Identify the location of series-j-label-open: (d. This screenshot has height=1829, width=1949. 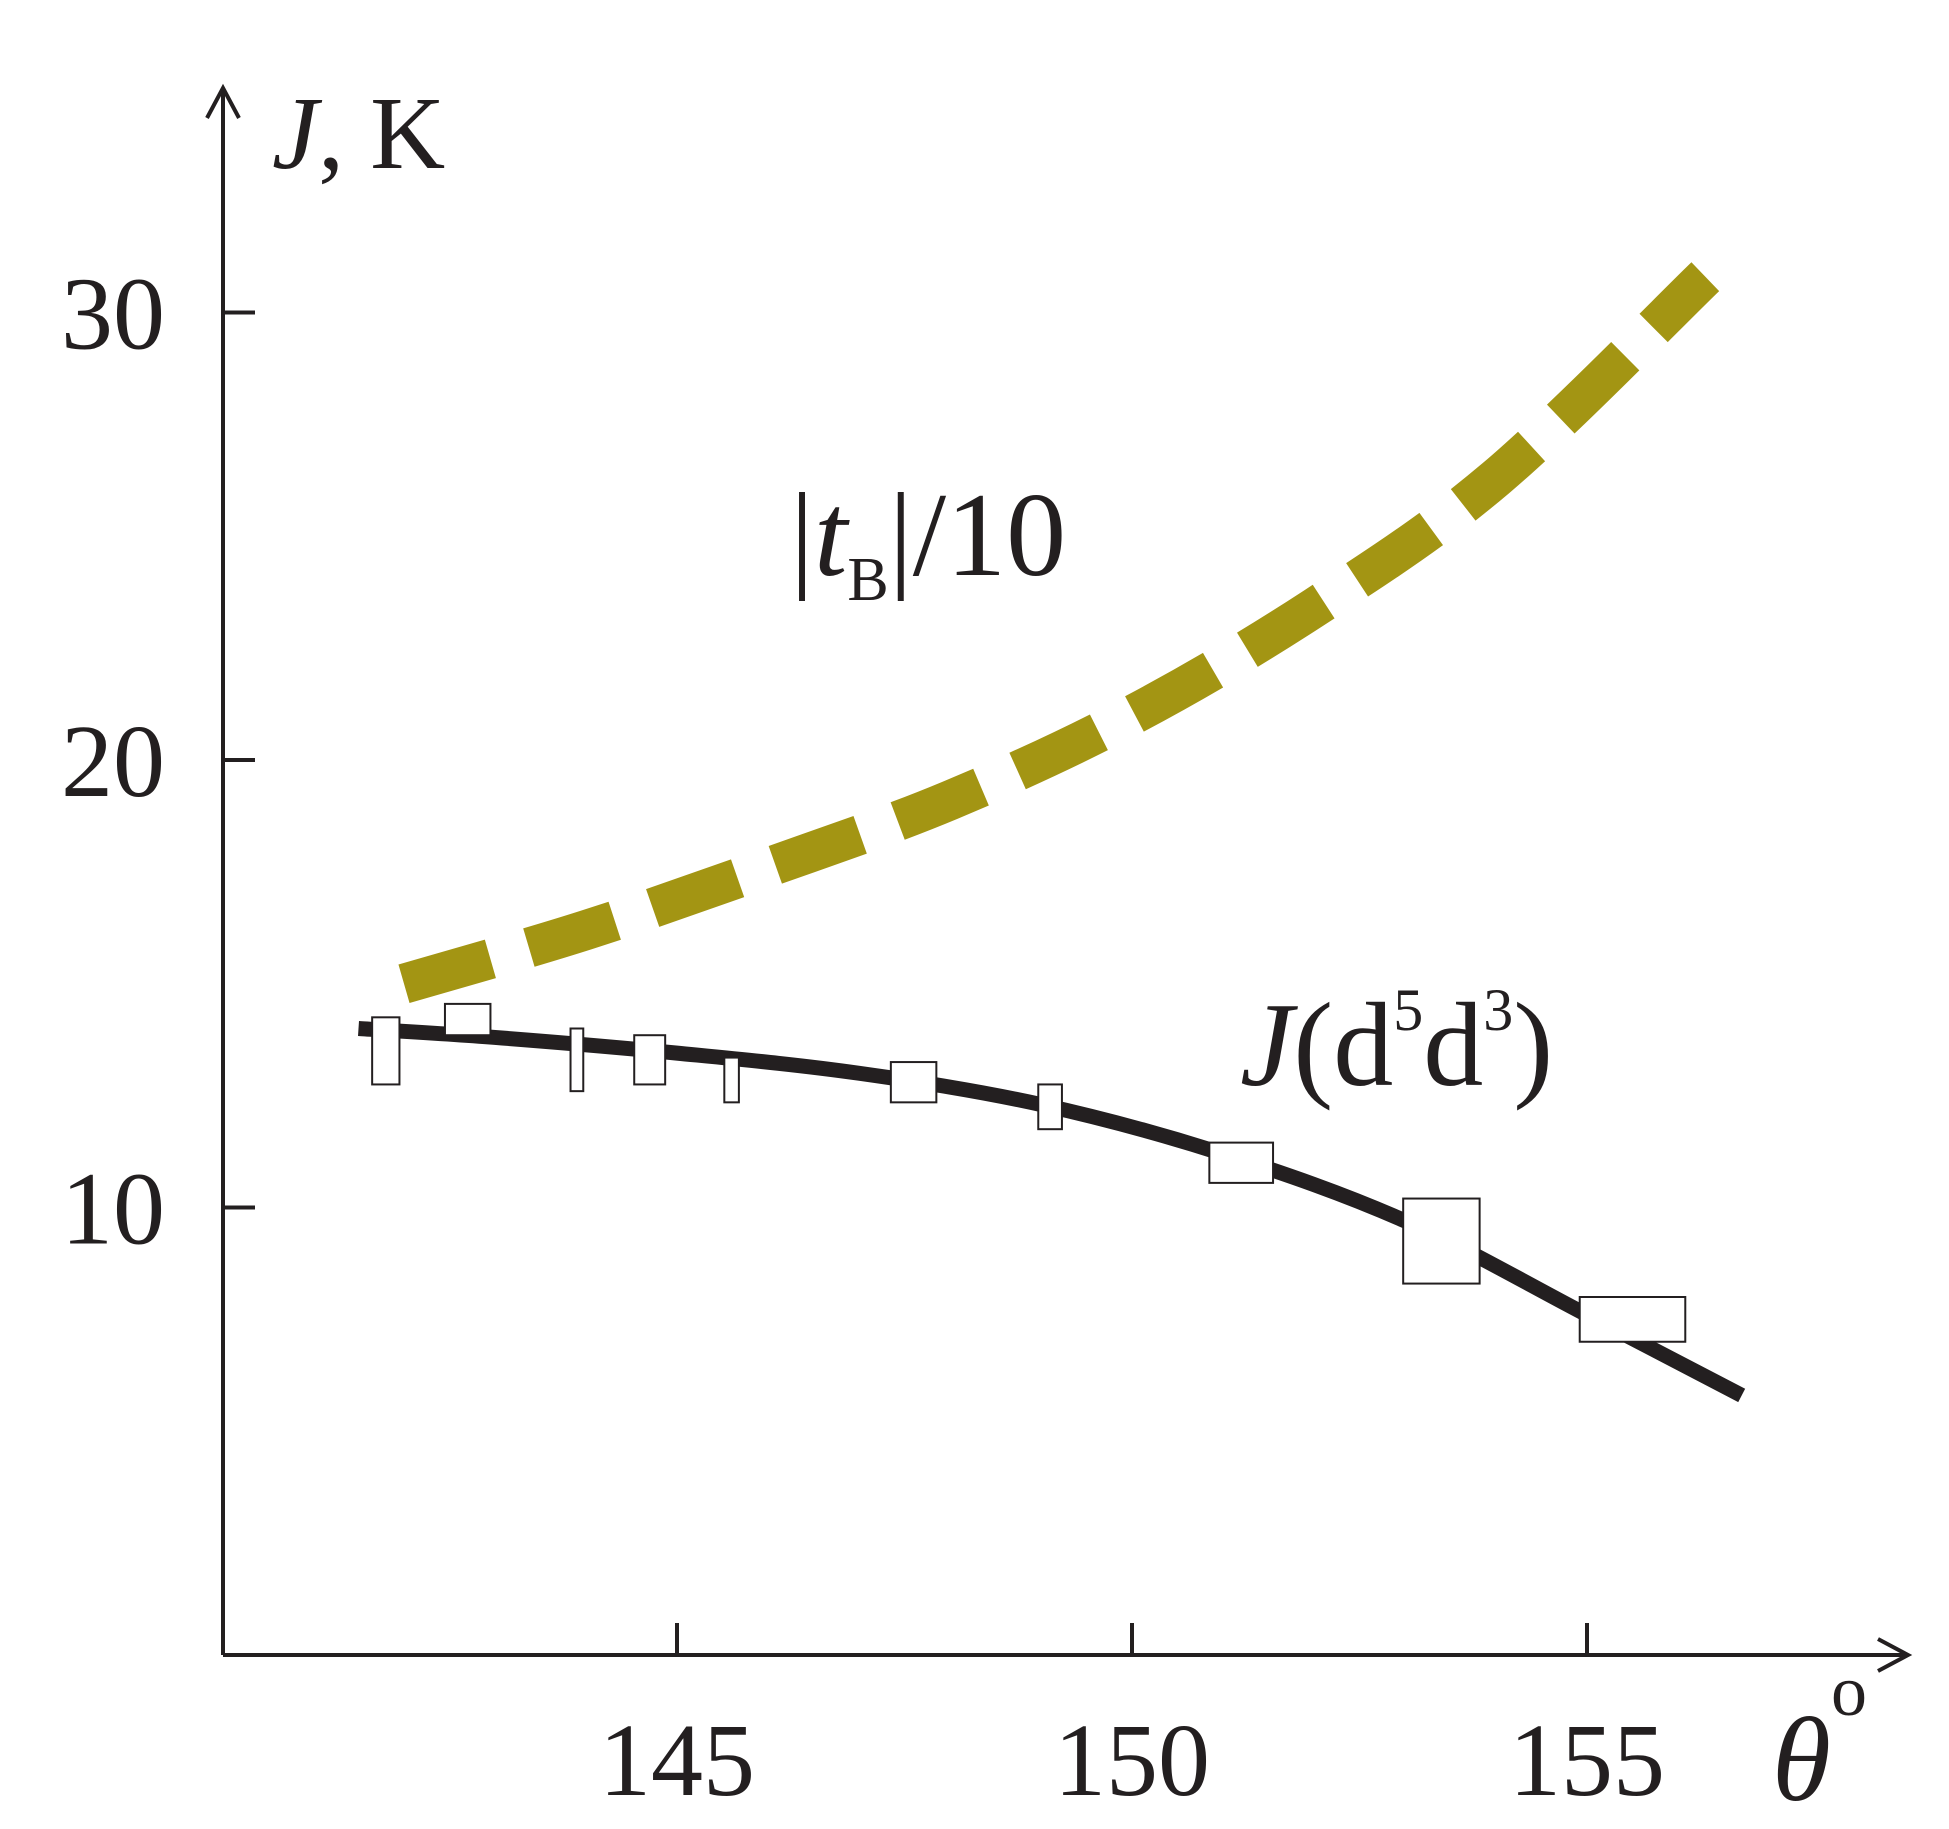
(1343, 1044).